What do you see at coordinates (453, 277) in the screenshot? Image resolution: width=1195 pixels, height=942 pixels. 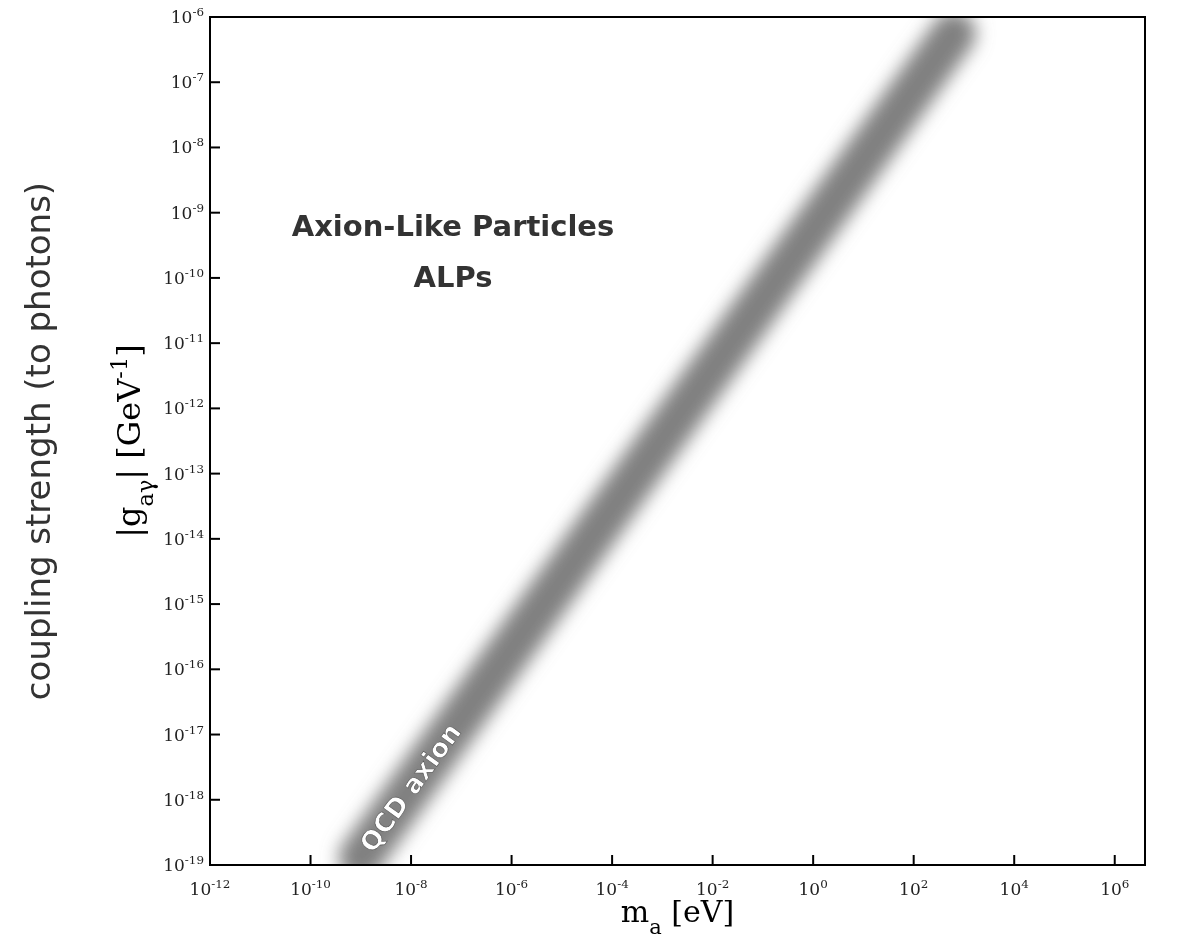 I see `annotation: ALPs` at bounding box center [453, 277].